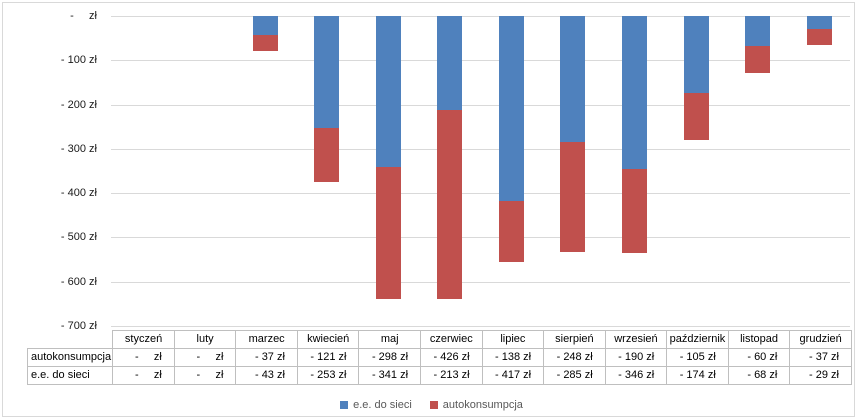  I want to click on table-value-cell: - 105 zł, so click(697, 357).